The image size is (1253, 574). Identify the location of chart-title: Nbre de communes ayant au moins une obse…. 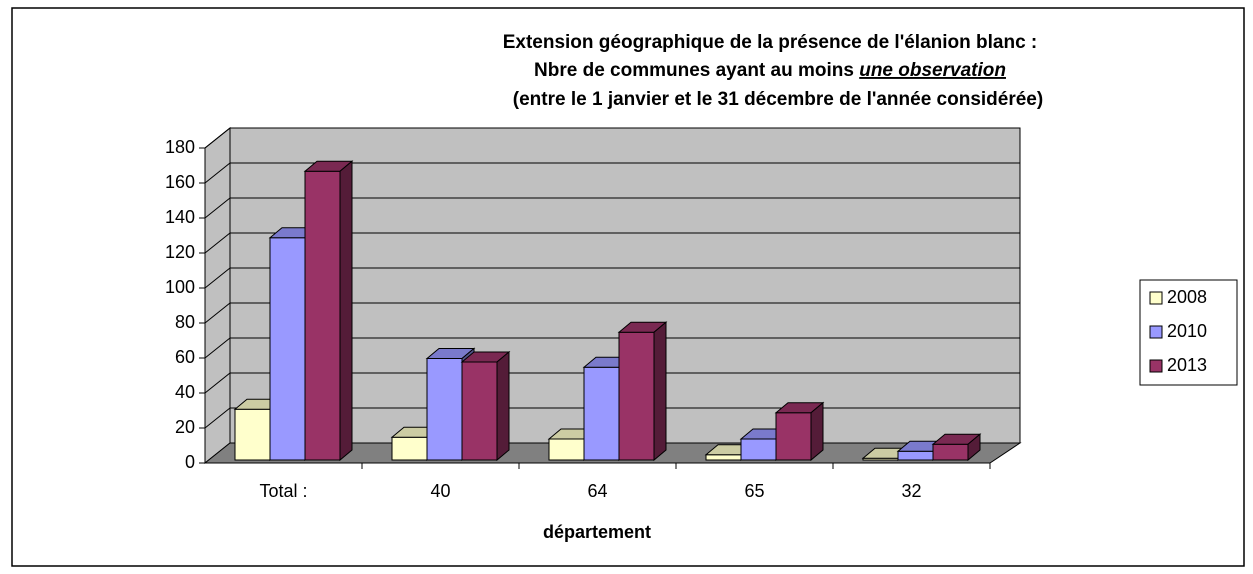
(770, 70).